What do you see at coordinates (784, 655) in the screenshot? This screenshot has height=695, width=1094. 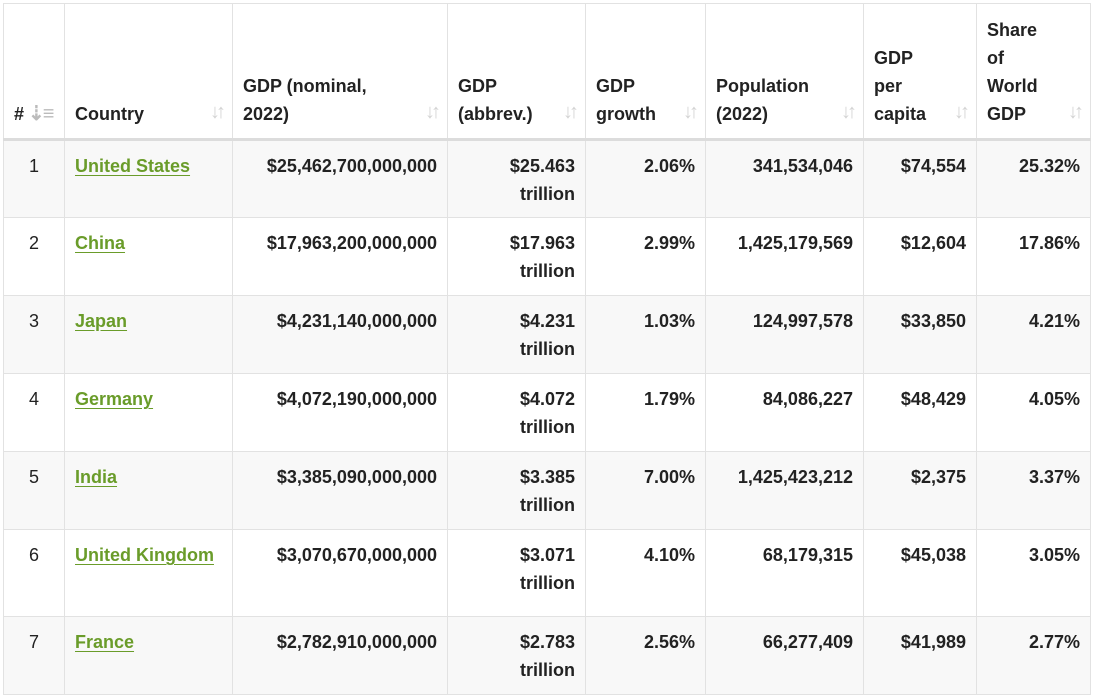 I see `cell-population: 66,277,409` at bounding box center [784, 655].